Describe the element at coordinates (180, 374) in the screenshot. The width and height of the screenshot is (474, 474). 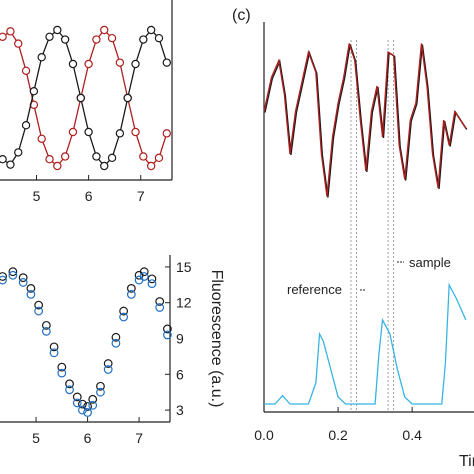
I see `y-tick-label: 6` at that location.